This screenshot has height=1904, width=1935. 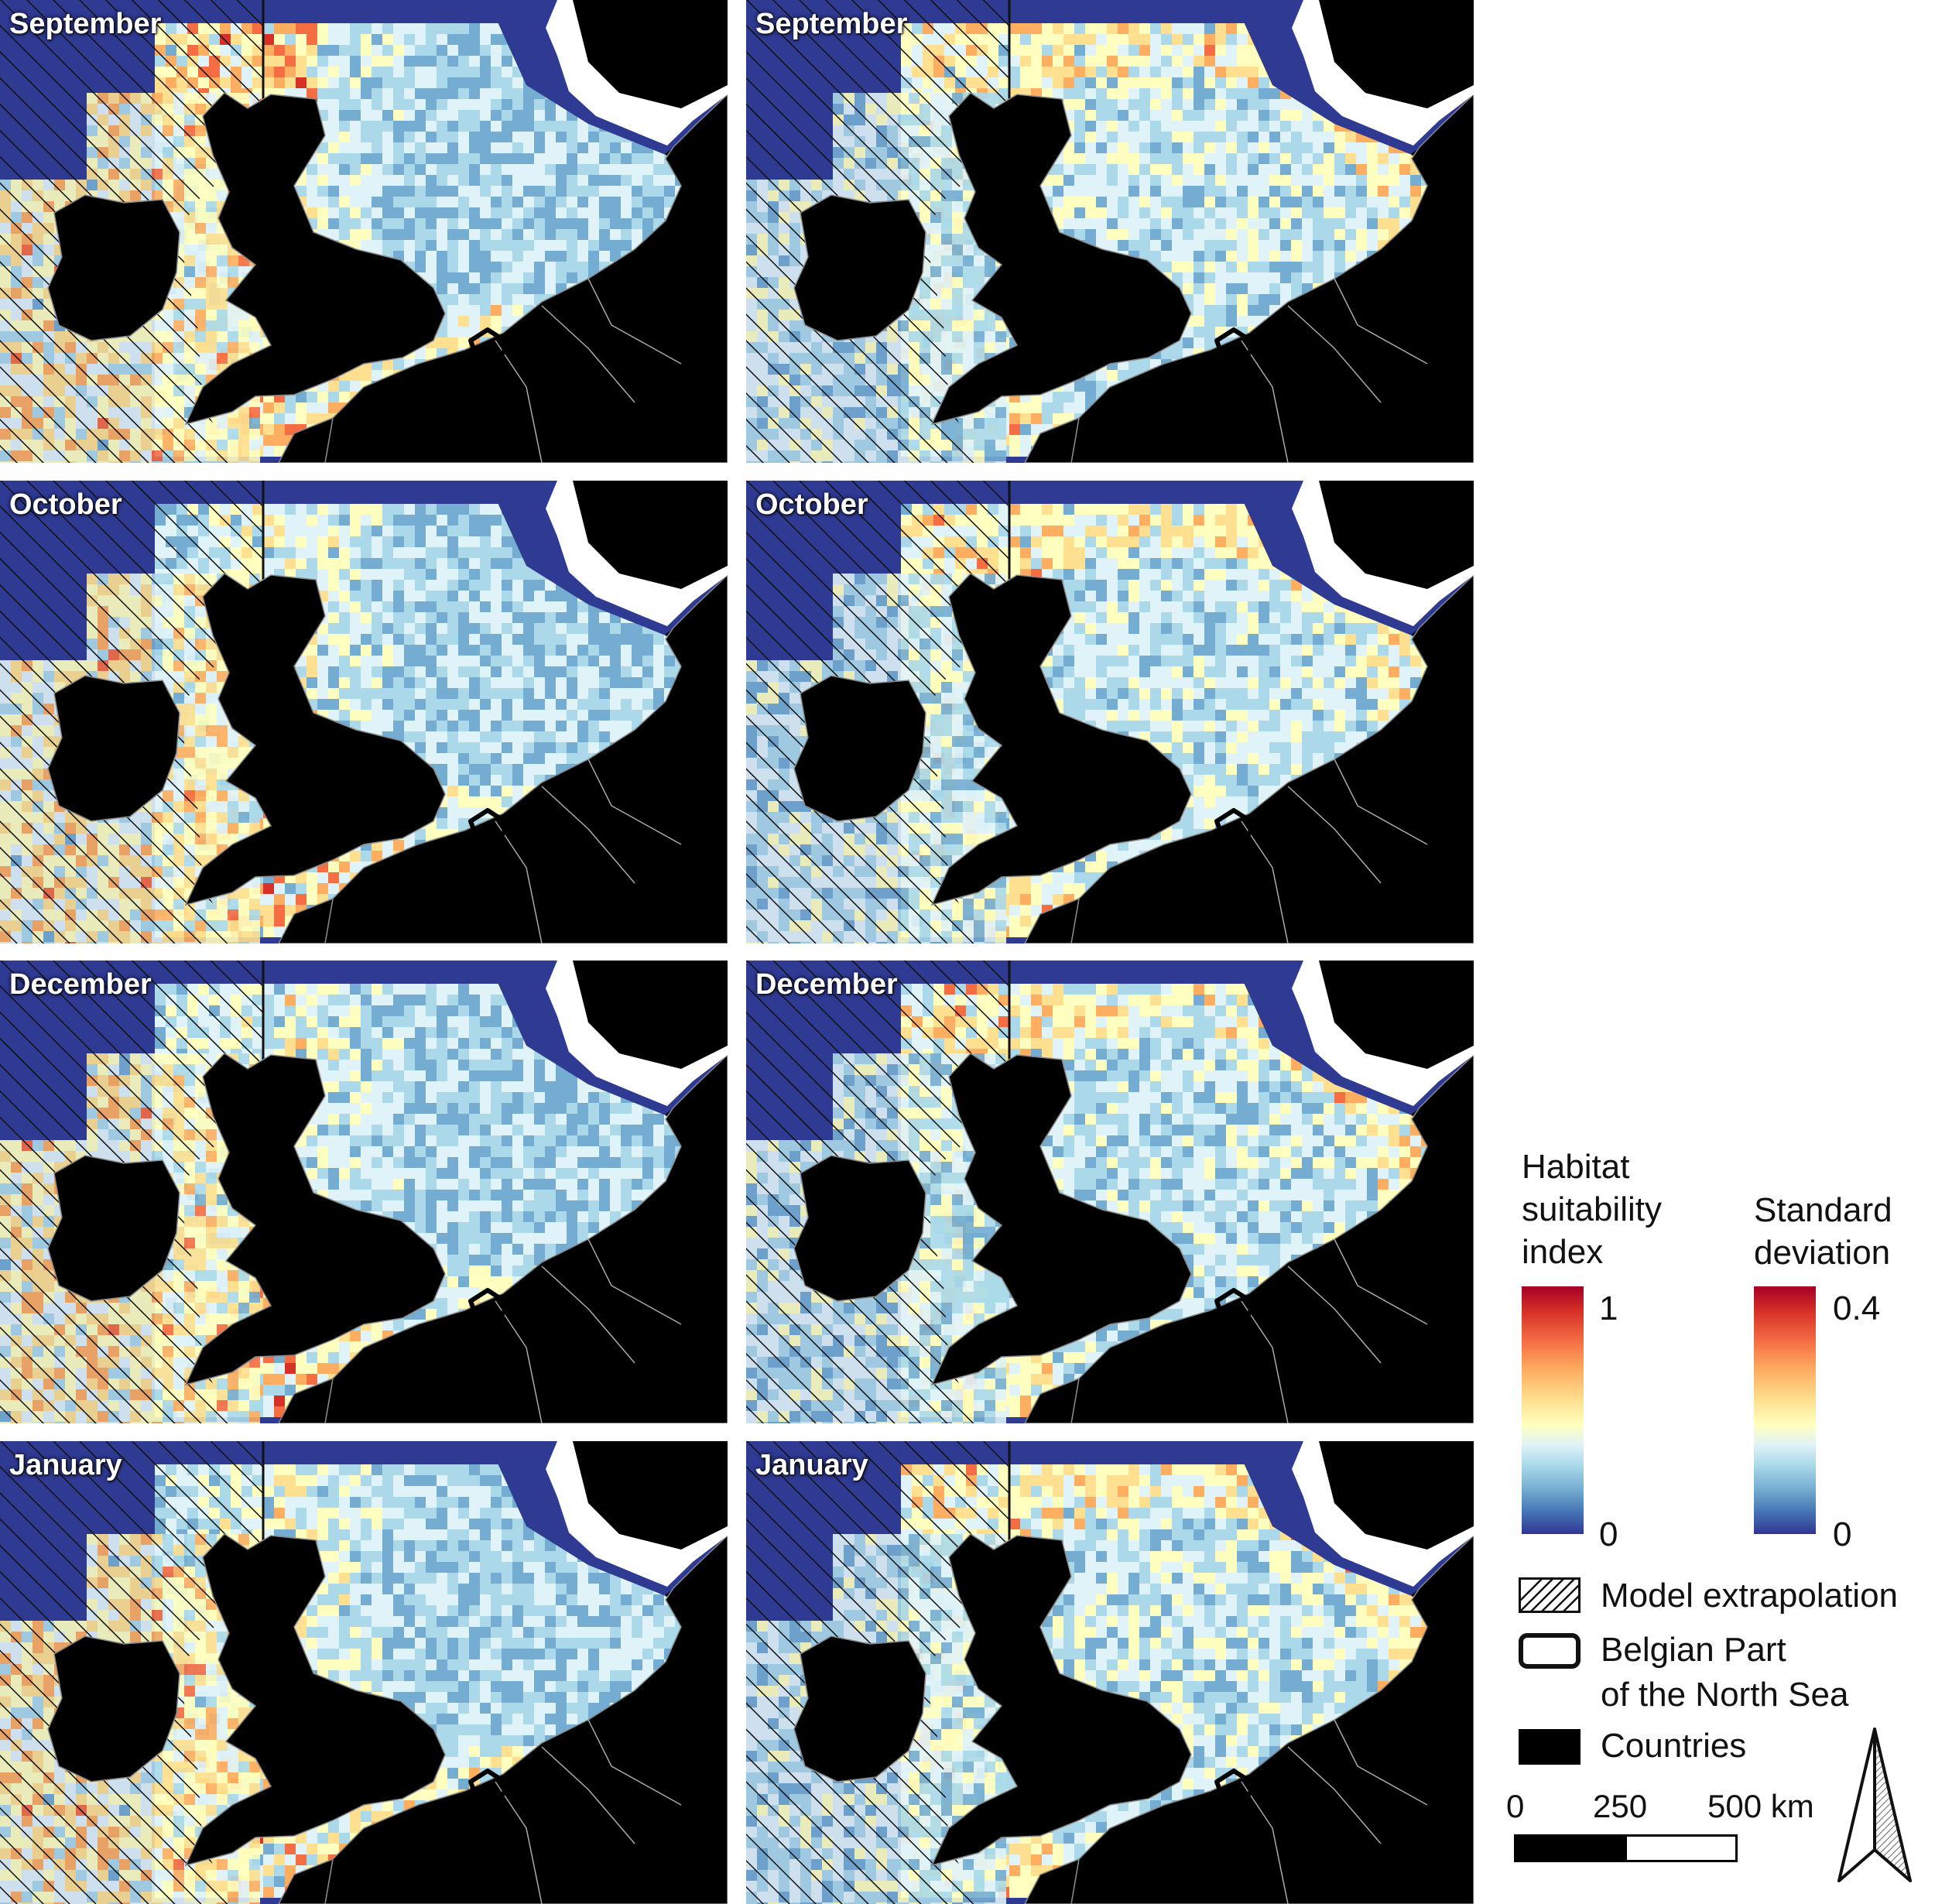 I want to click on legend-hsi-max-label: 1, so click(x=1608, y=1308).